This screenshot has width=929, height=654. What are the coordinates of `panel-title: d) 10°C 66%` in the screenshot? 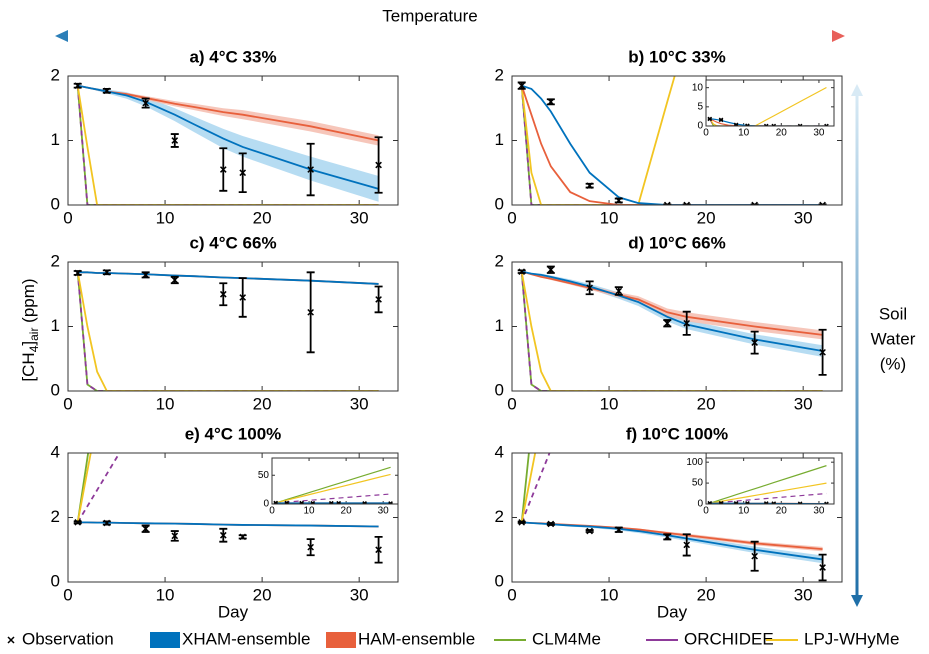 It's located at (677, 242).